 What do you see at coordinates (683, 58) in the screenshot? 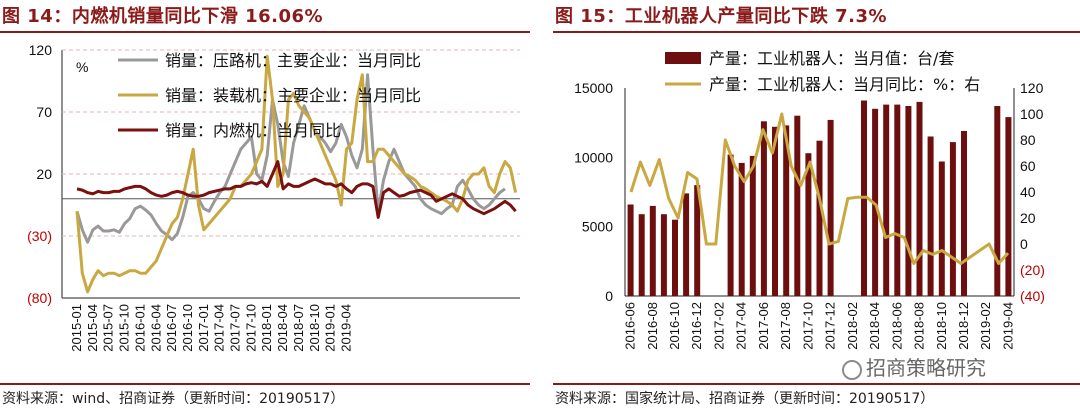
I see `legend-swatch-bar` at bounding box center [683, 58].